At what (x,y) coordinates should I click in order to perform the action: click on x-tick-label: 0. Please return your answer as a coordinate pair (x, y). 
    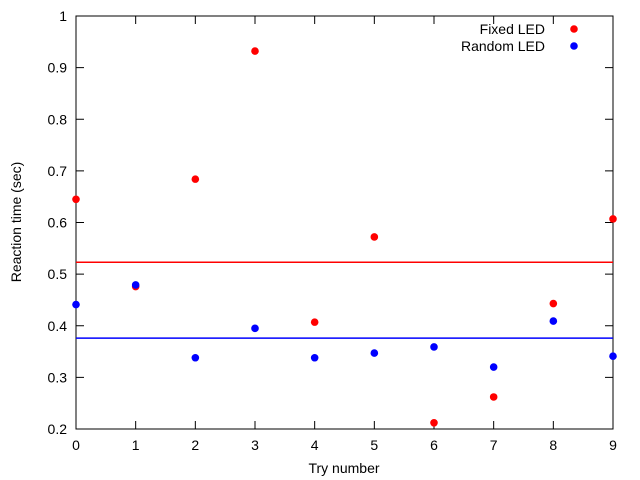
    Looking at the image, I should click on (76, 445).